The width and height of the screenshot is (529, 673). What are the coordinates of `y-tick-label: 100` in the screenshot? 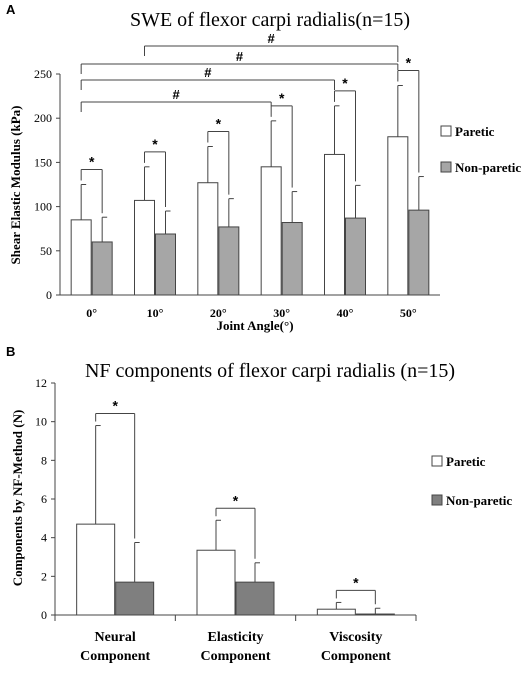 It's located at (43, 207).